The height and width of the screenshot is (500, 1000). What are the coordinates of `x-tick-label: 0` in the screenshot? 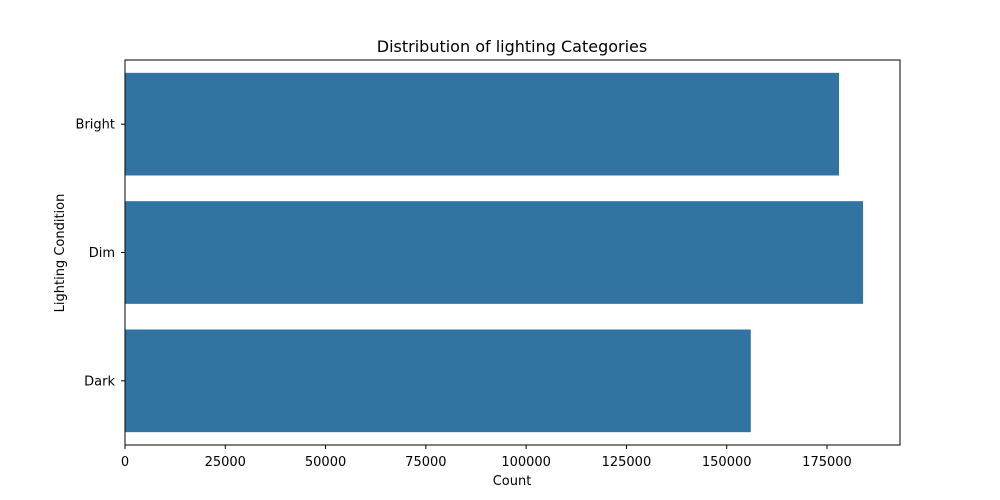 It's located at (125, 462).